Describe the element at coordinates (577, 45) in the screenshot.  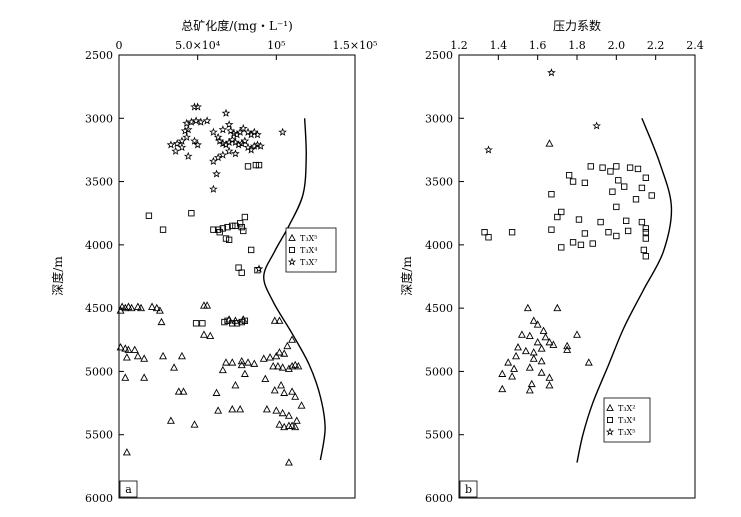
I see `x-tick-label: 1.8` at that location.